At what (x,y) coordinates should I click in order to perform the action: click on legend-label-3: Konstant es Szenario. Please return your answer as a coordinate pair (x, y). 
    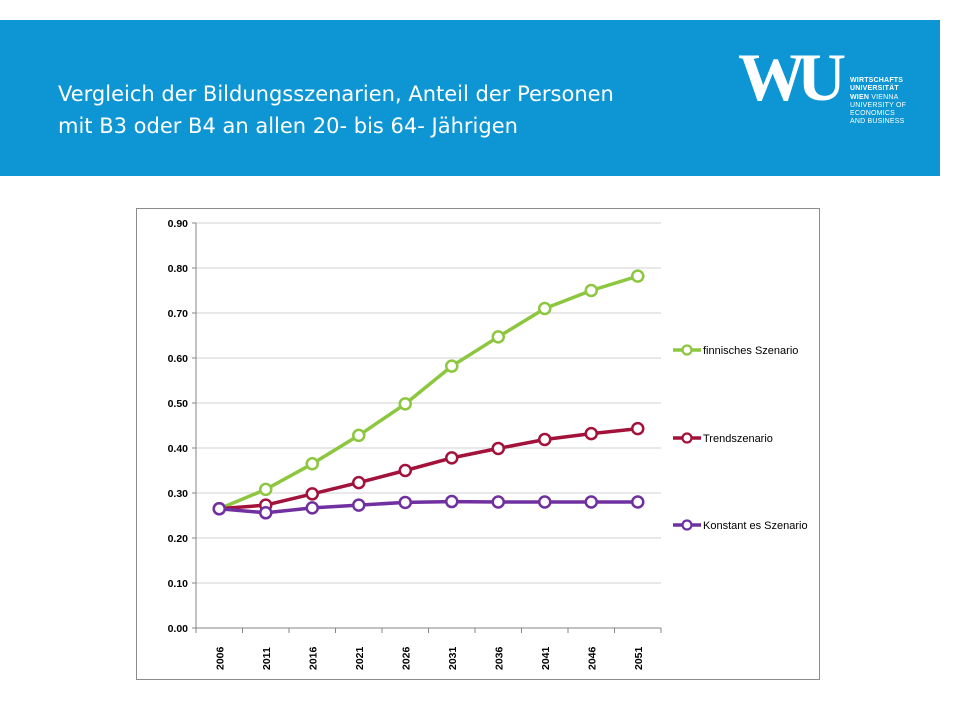
    Looking at the image, I should click on (755, 526).